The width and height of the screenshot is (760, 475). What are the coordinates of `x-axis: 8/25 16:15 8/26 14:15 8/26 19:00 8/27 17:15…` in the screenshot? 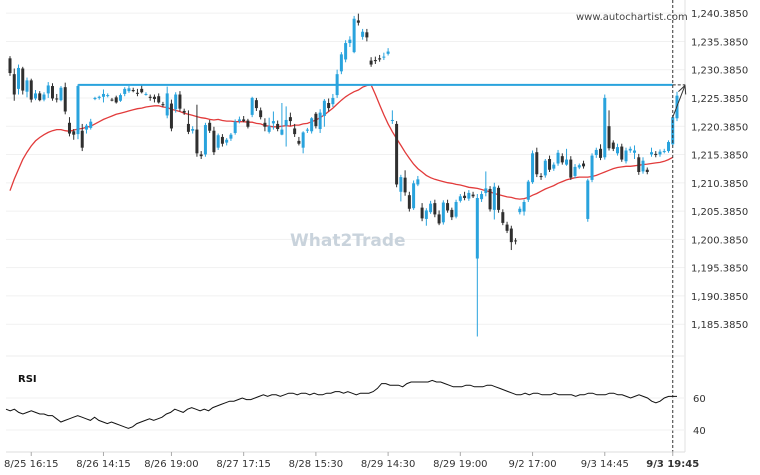 It's located at (351, 460).